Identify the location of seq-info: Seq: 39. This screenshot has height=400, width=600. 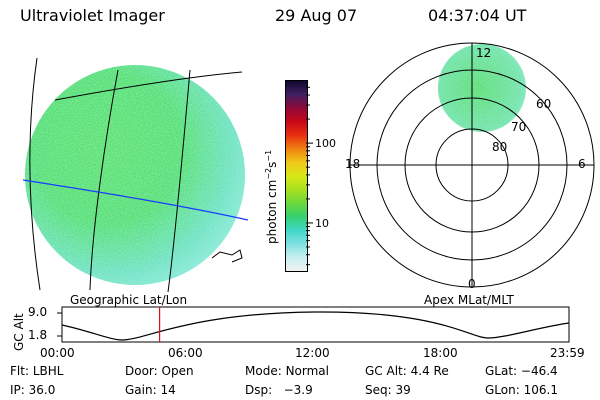
(388, 390).